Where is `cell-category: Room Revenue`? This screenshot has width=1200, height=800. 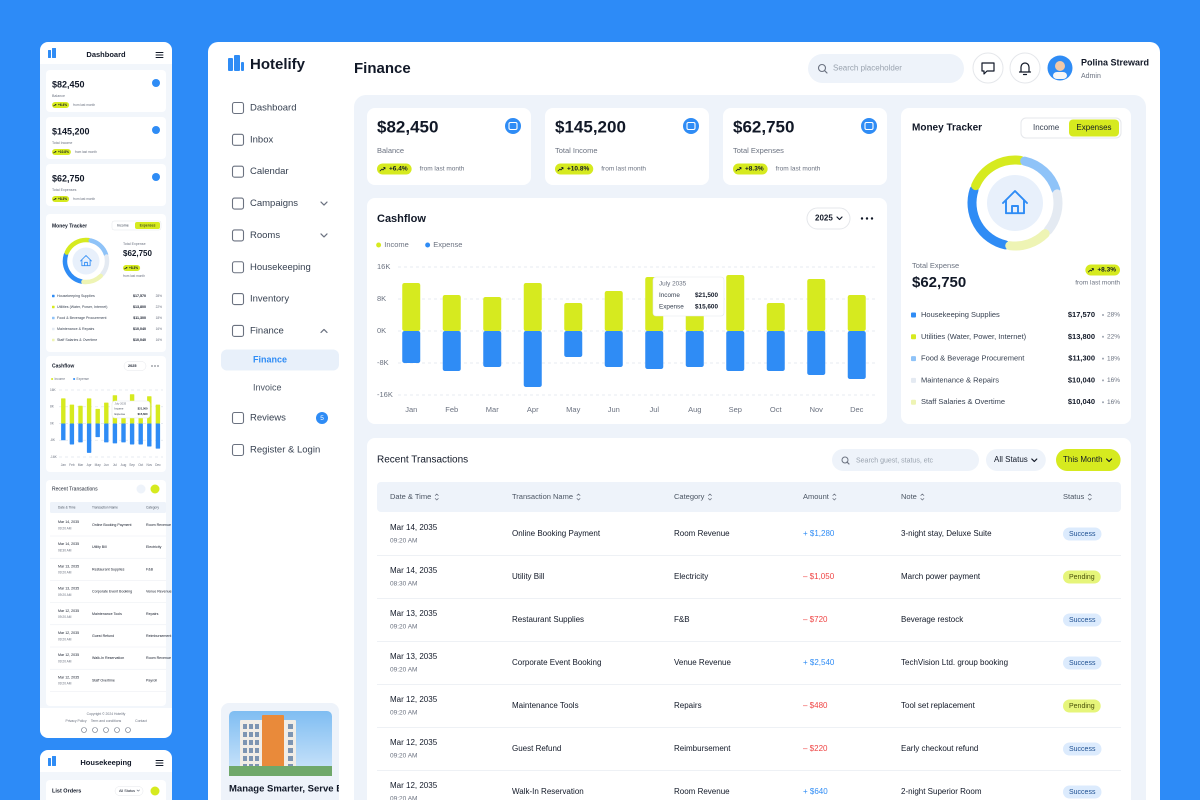 cell-category: Room Revenue is located at coordinates (702, 791).